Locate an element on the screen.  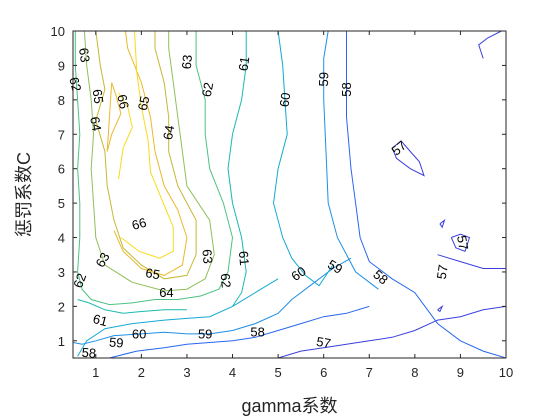
x-tick-label: 5 is located at coordinates (277, 372).